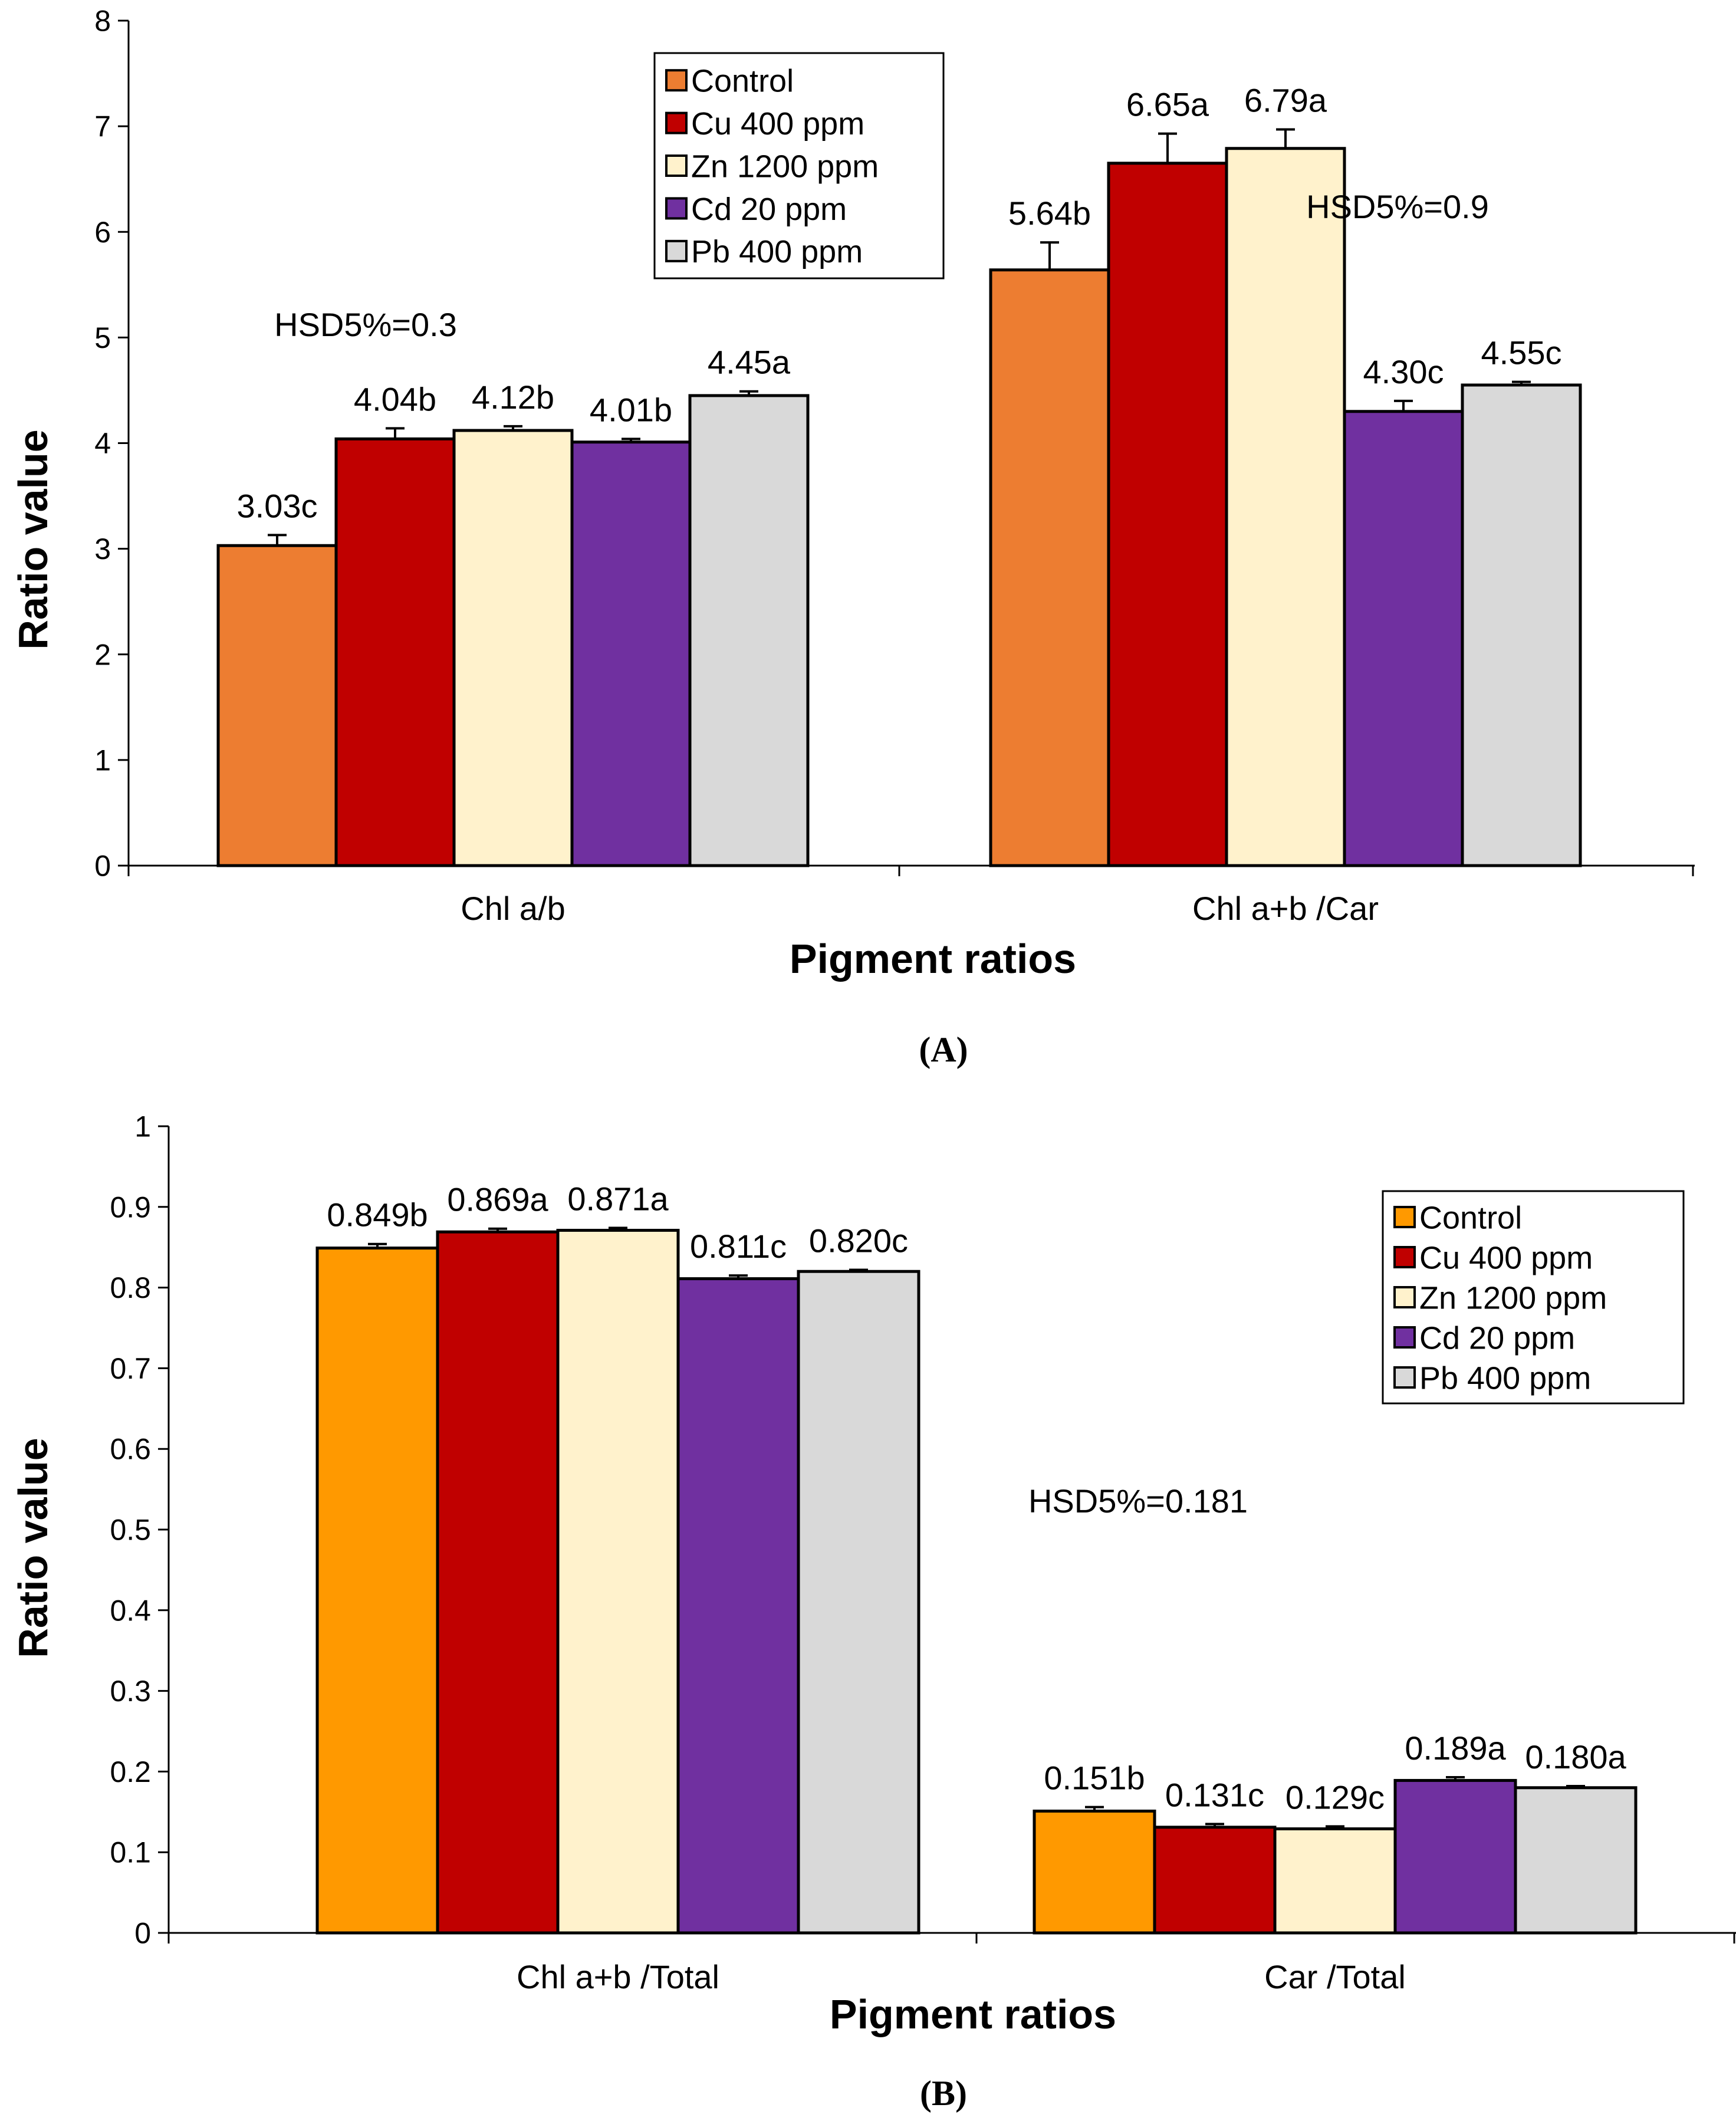  I want to click on chart-1-bar-pb-400-ppm-chl-a-b-car, so click(1521, 625).